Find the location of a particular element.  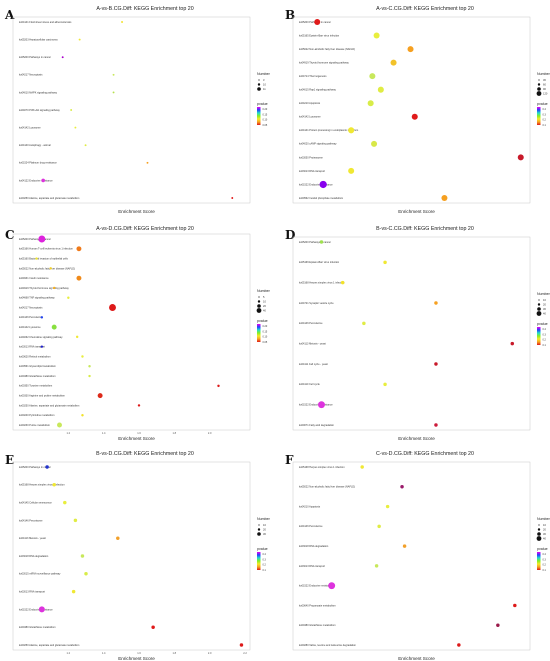

panel-letter: D is located at coordinates (290, 235).